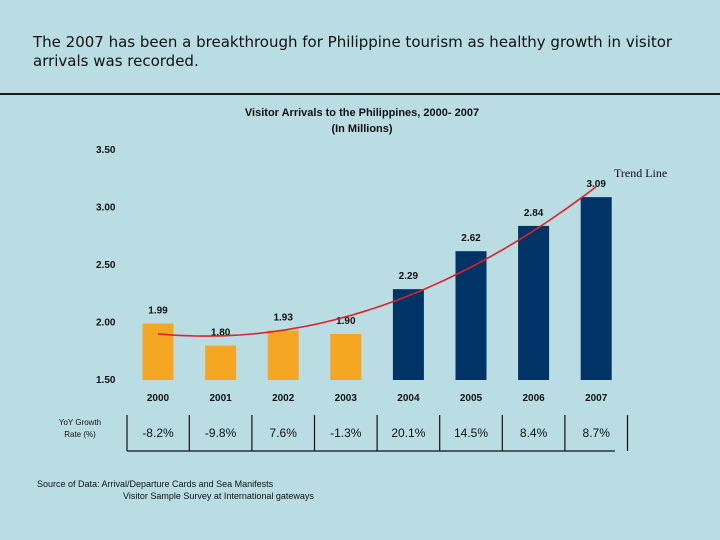  Describe the element at coordinates (408, 334) in the screenshot. I see `bar-2004` at that location.